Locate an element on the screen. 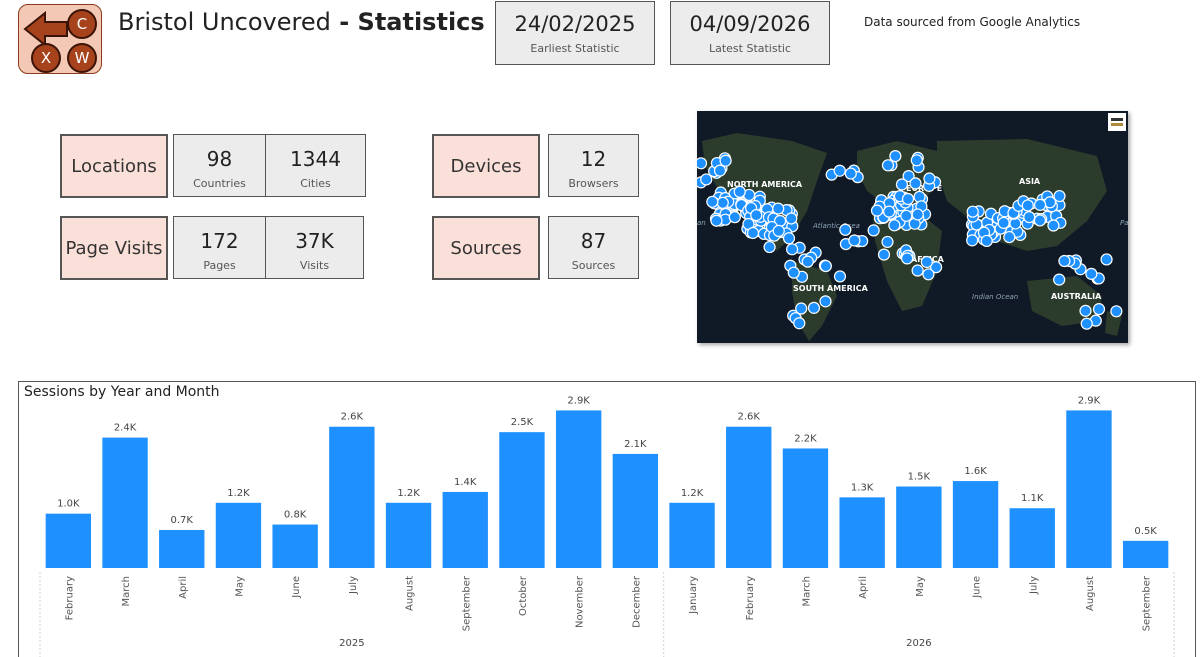 The image size is (1200, 657). x-tick-label: August is located at coordinates (1090, 593).